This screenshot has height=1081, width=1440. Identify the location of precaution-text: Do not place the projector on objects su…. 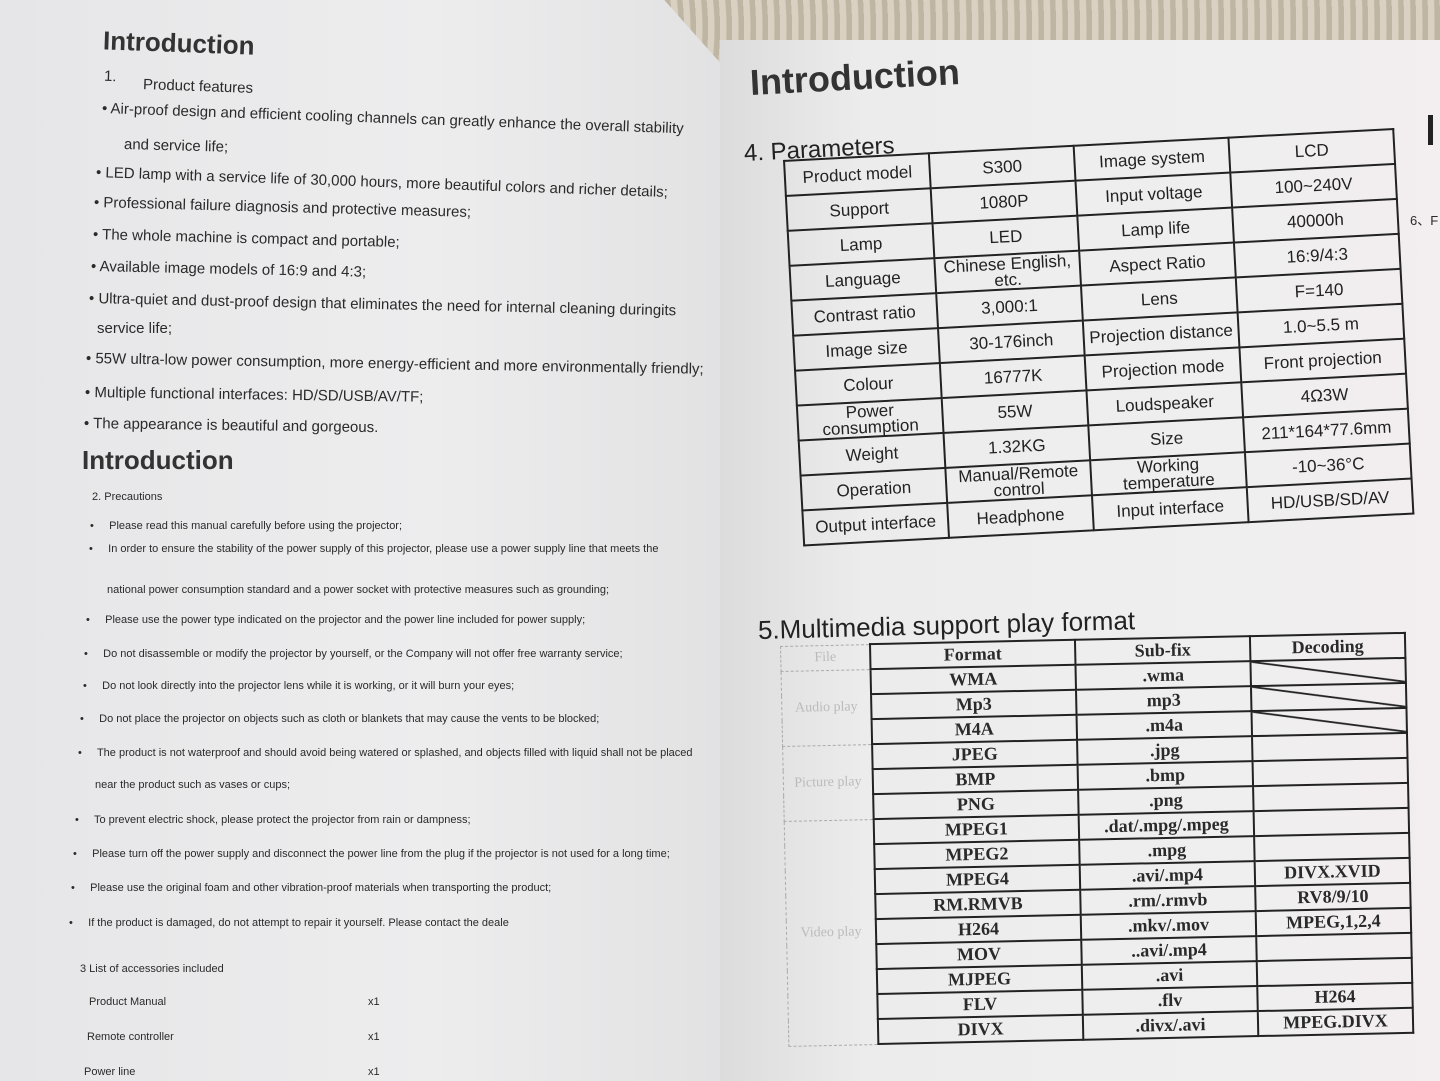
(349, 719).